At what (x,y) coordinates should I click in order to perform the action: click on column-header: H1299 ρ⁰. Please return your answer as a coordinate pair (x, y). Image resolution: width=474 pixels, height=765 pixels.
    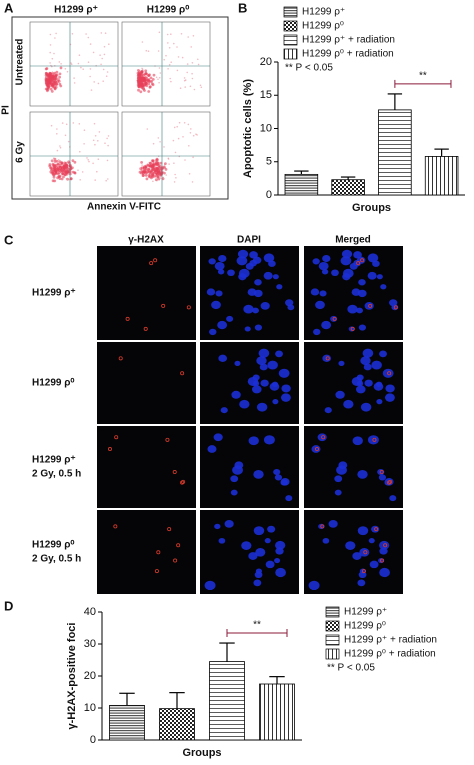
    Looking at the image, I should click on (168, 10).